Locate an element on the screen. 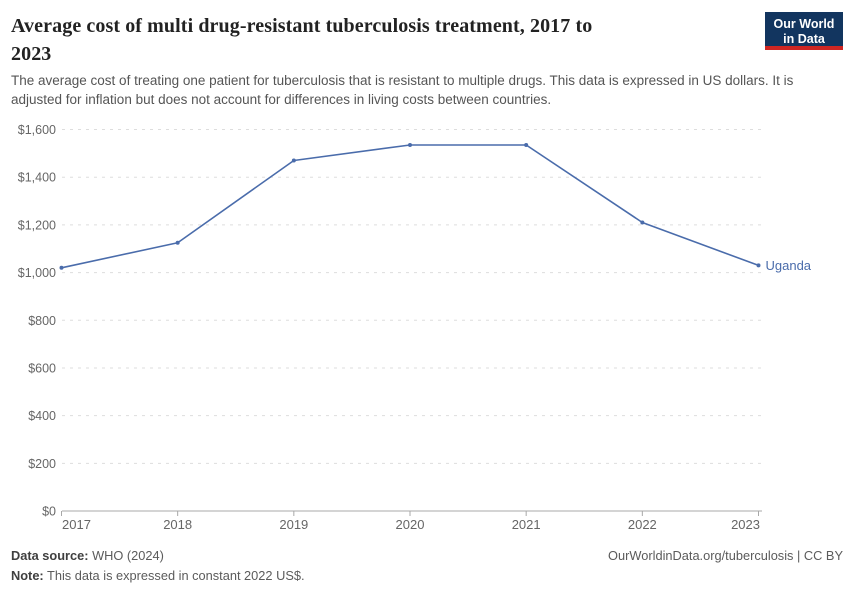 This screenshot has height=600, width=850. data-point-2022 is located at coordinates (642, 222).